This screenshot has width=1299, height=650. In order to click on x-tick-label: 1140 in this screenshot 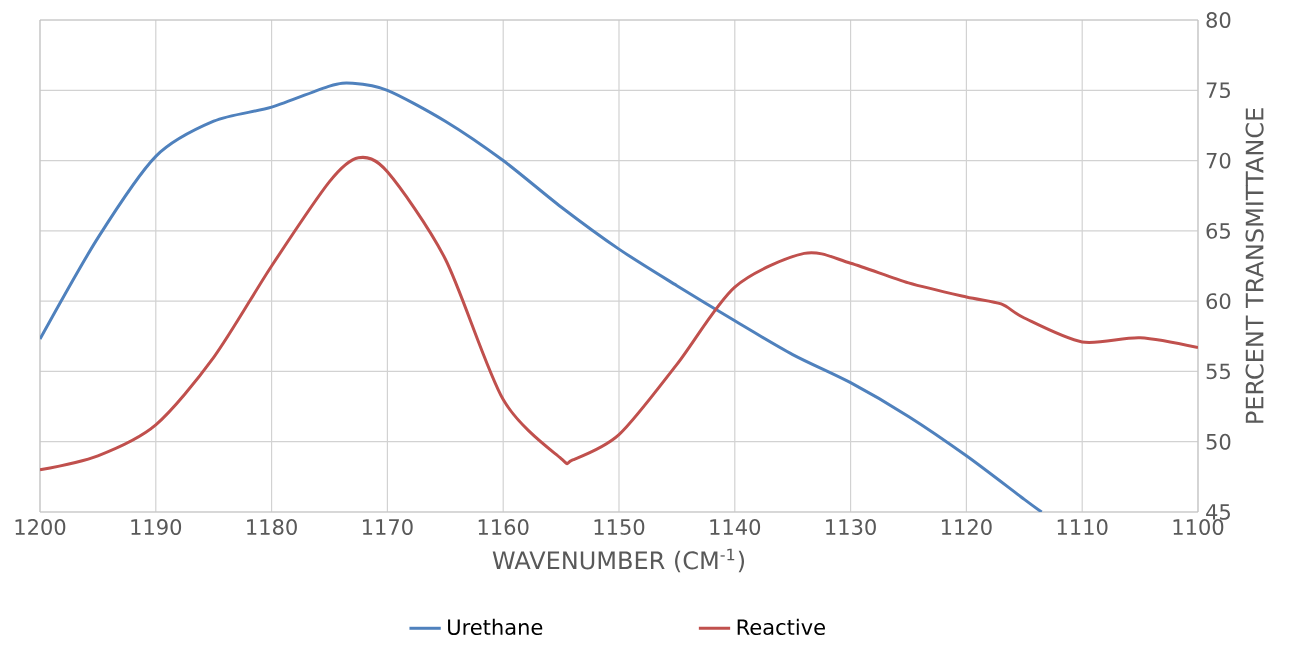, I will do `click(735, 527)`.